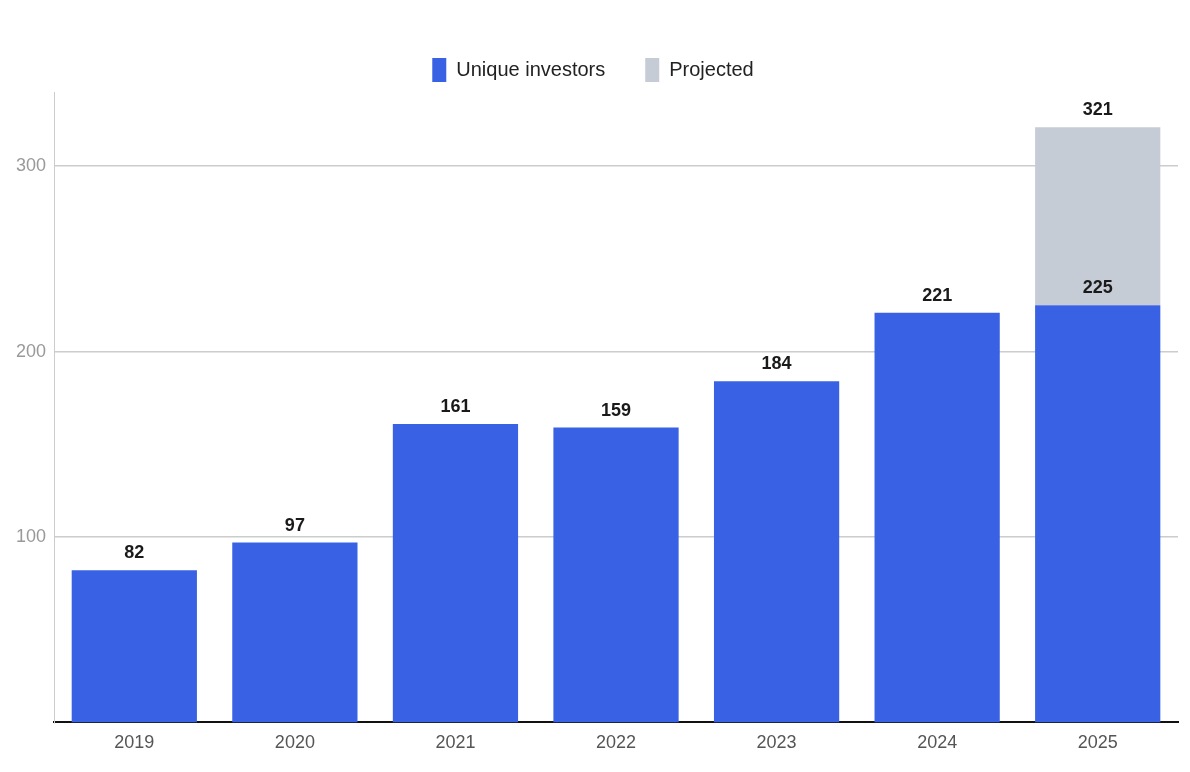  What do you see at coordinates (776, 742) in the screenshot?
I see `x-tick-label: 2023` at bounding box center [776, 742].